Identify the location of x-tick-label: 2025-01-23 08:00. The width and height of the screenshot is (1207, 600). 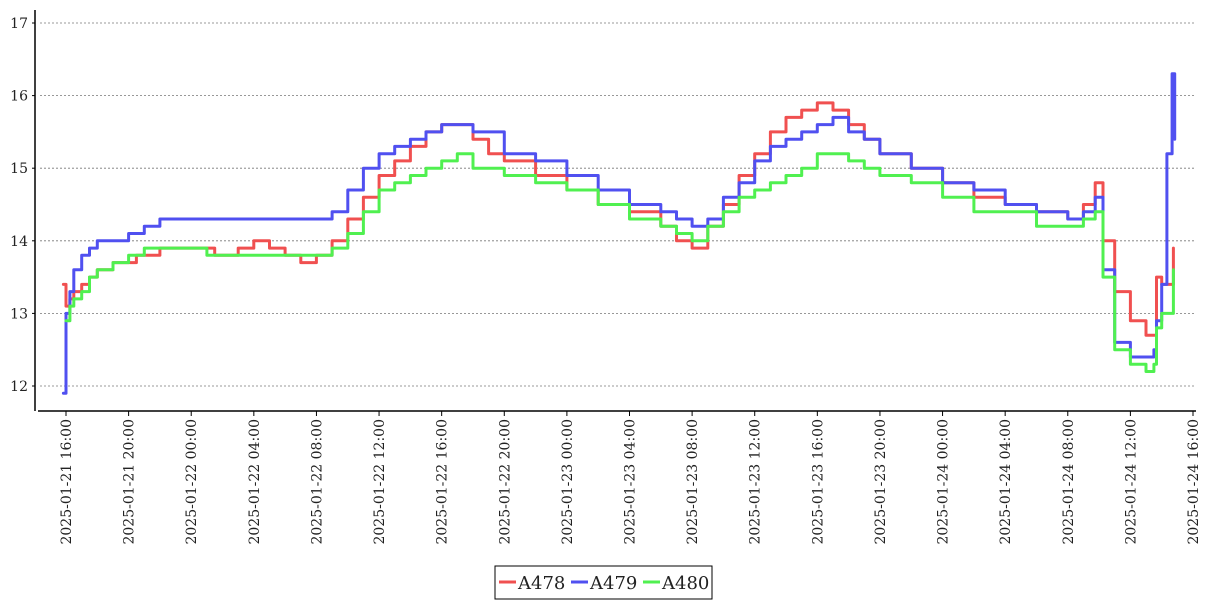
(693, 482).